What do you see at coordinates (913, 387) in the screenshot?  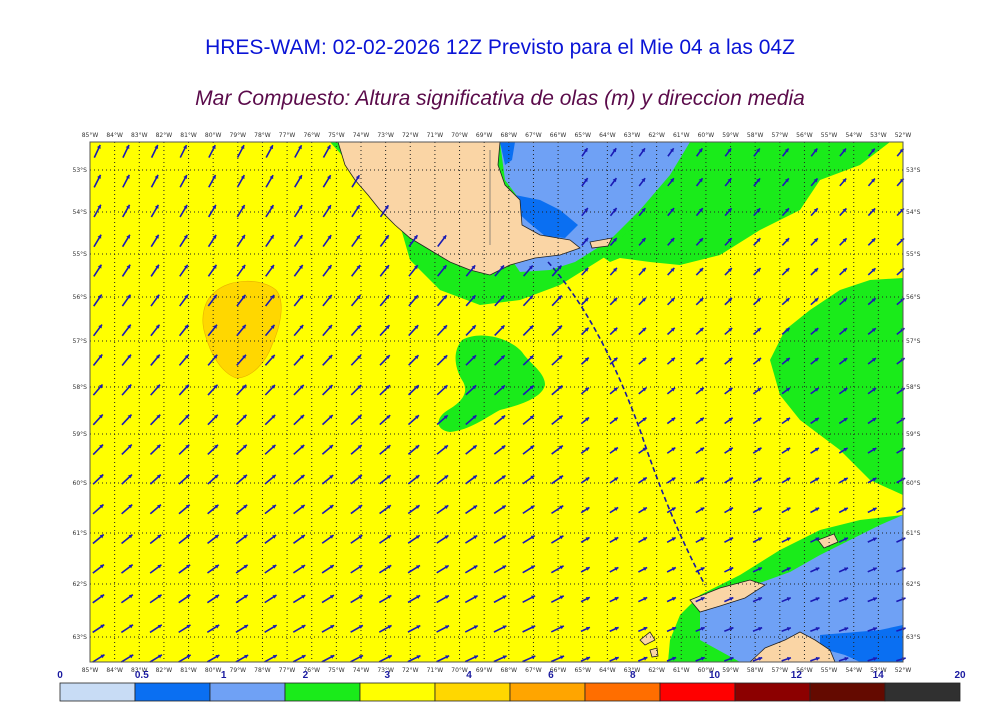 I see `latitude-label: 58°S` at bounding box center [913, 387].